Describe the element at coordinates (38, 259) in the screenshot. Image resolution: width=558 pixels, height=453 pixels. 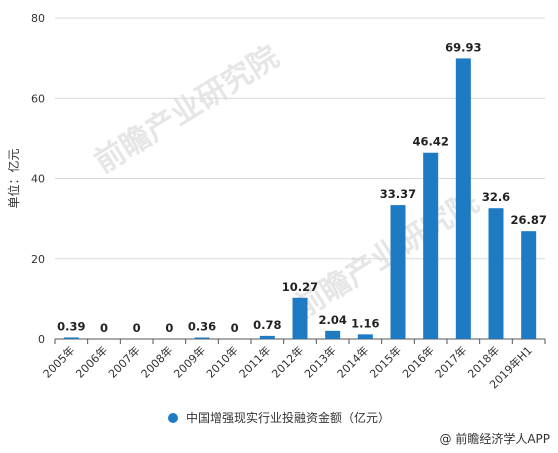
I see `y-tick-label: 20` at that location.